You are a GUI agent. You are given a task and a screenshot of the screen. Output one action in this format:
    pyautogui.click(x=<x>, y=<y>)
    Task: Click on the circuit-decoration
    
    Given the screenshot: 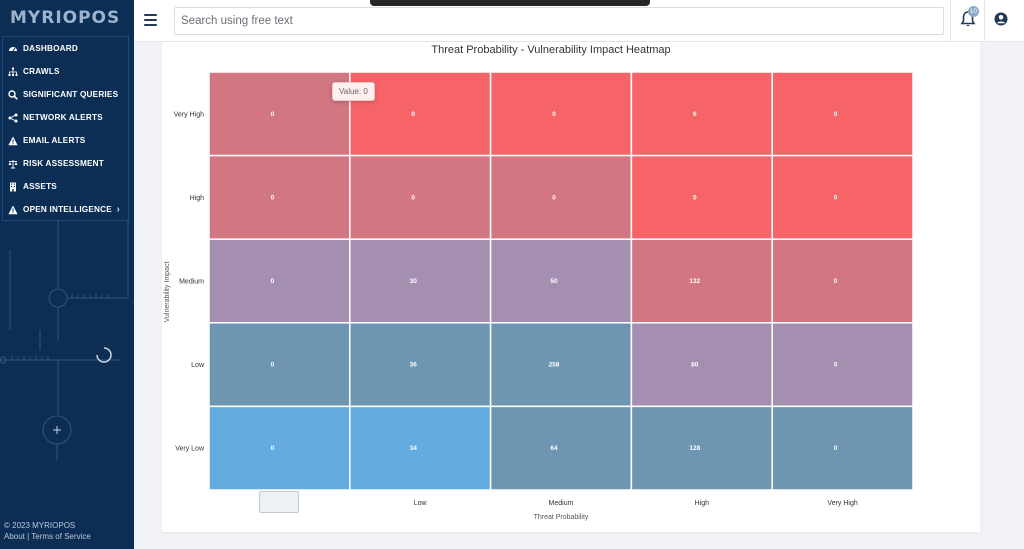 What is the action you would take?
    pyautogui.click(x=64, y=340)
    